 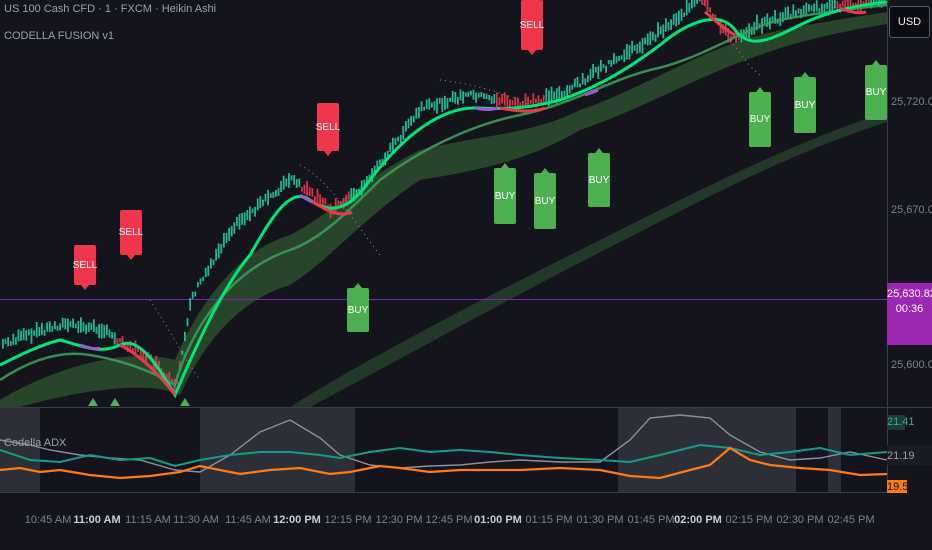 What do you see at coordinates (444, 455) in the screenshot?
I see `plus-di-line` at bounding box center [444, 455].